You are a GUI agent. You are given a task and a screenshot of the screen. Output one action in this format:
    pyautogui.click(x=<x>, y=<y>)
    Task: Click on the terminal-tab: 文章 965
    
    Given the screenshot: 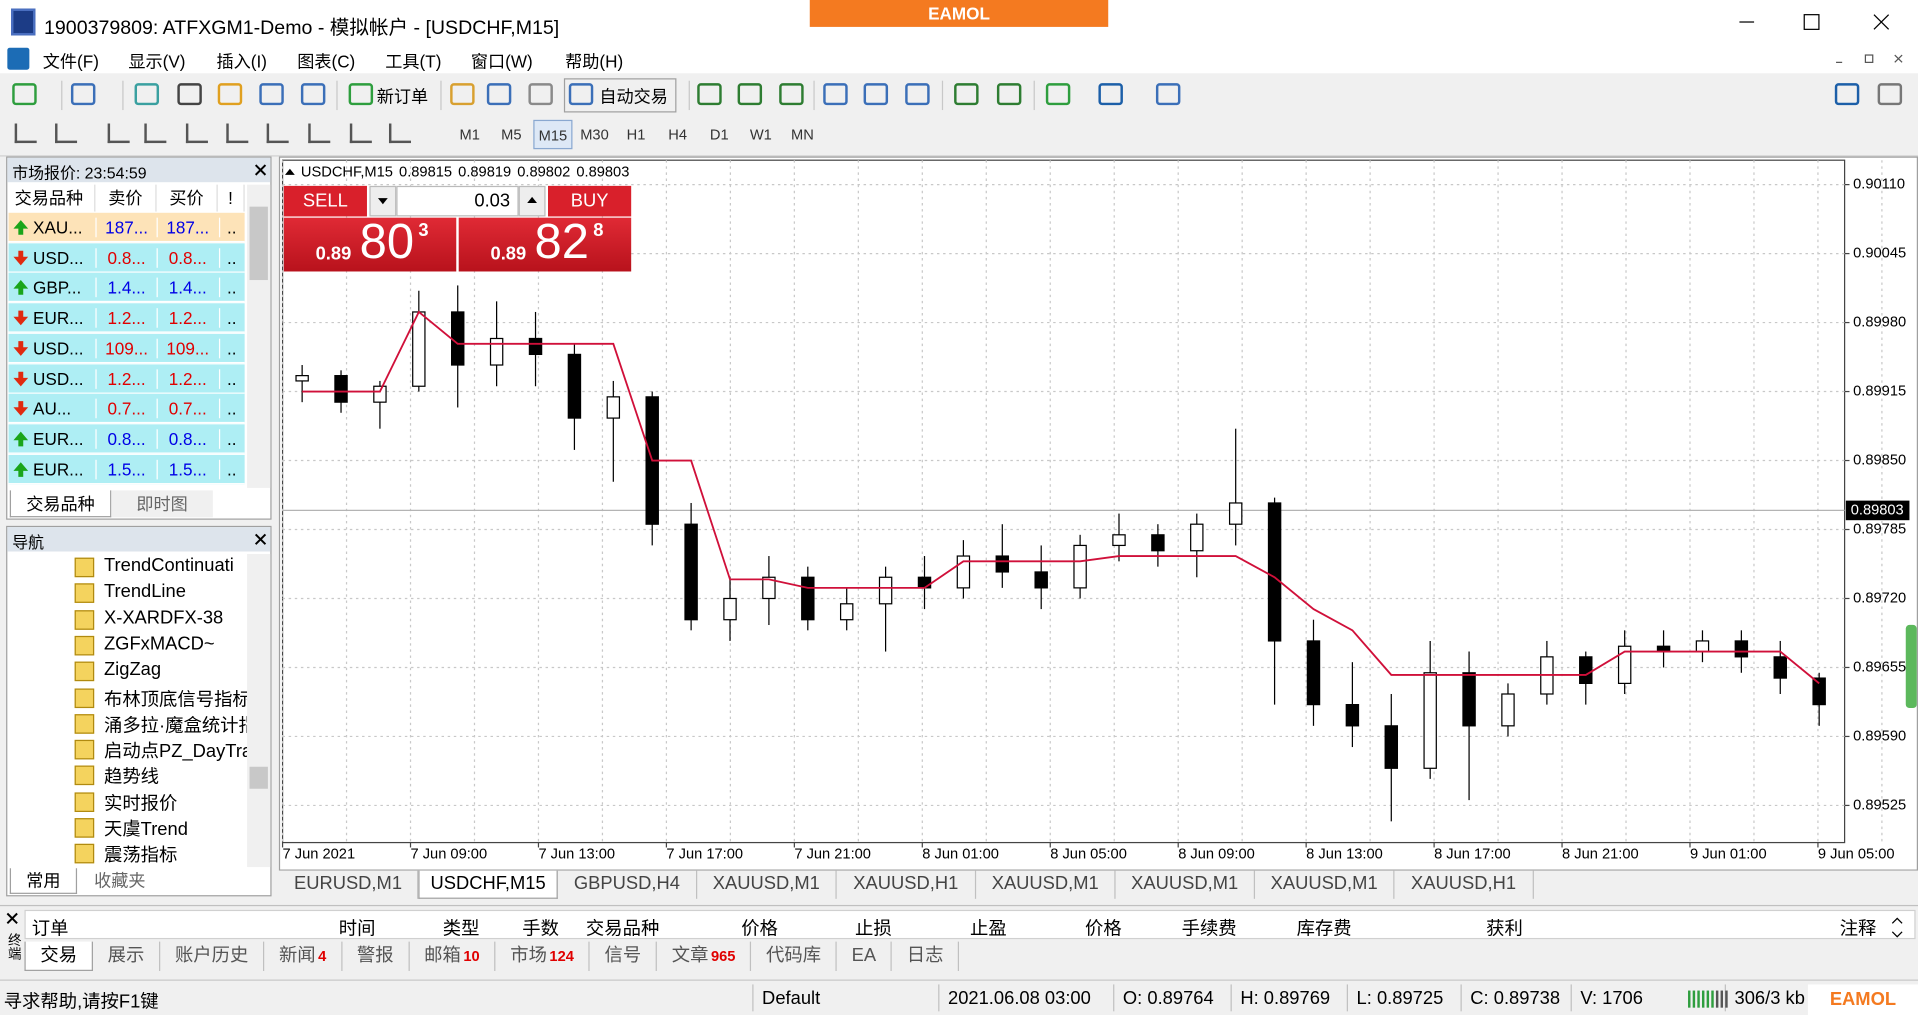 What is the action you would take?
    pyautogui.click(x=704, y=956)
    